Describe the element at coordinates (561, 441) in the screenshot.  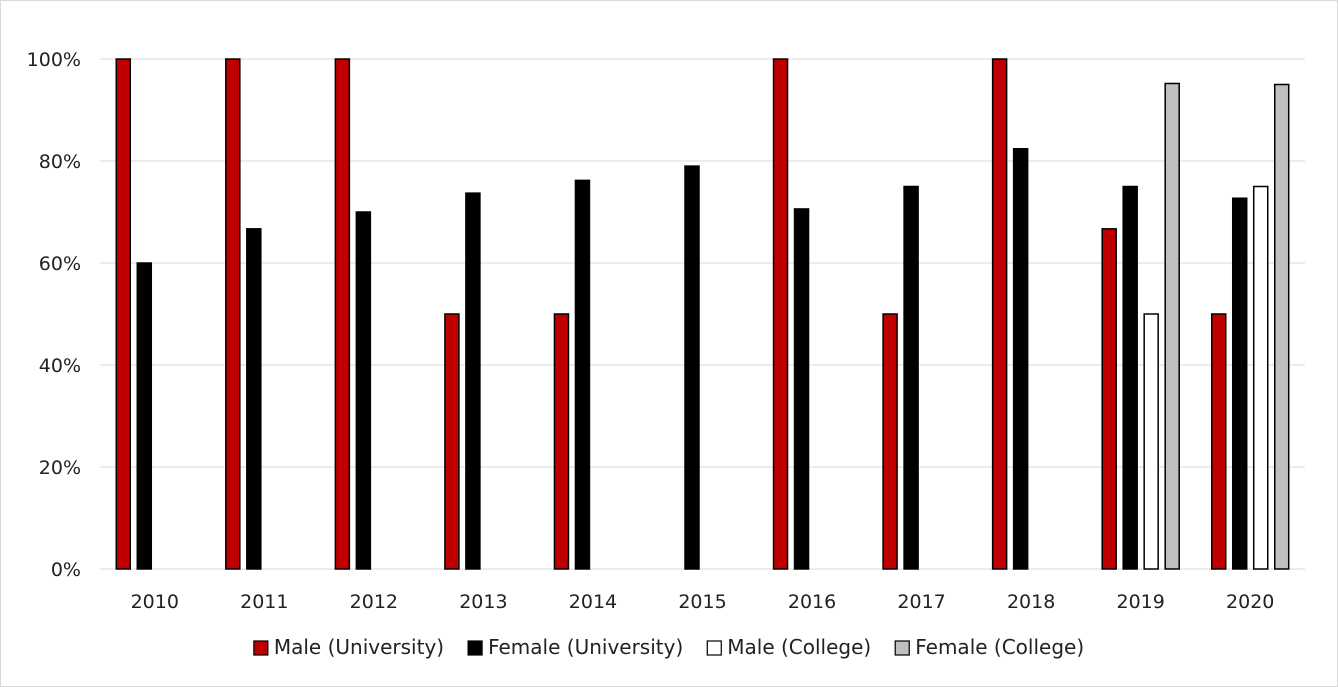
I see `bar-male-university-2014` at that location.